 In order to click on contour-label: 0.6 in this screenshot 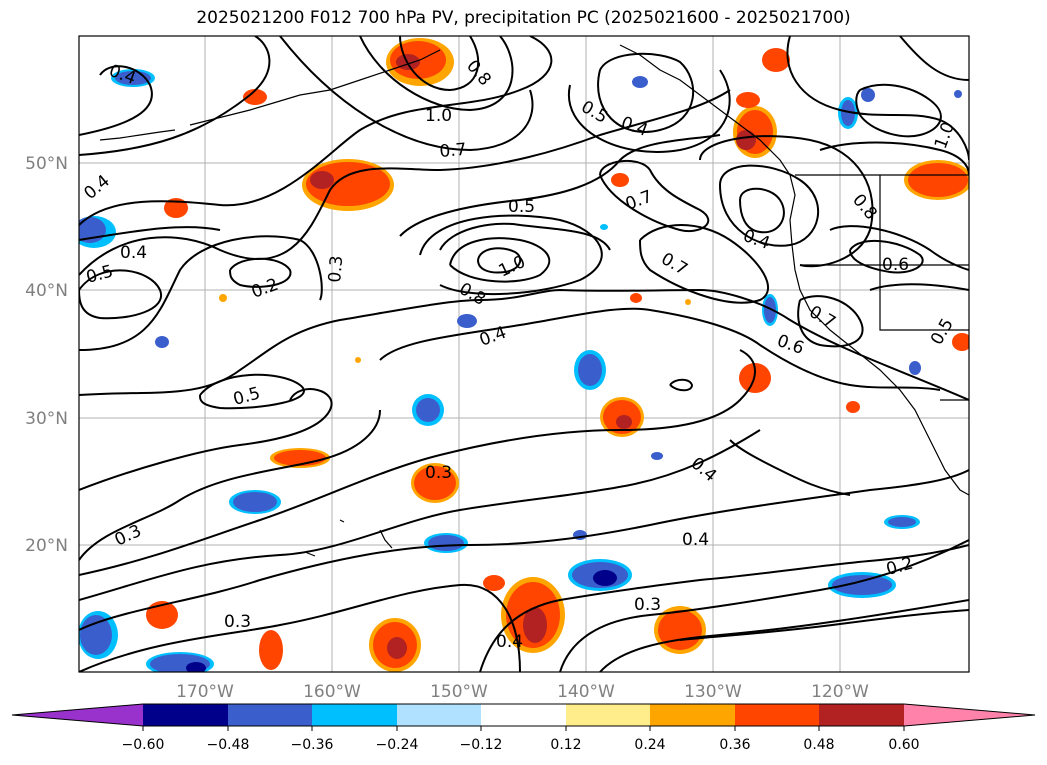, I will do `click(895, 265)`.